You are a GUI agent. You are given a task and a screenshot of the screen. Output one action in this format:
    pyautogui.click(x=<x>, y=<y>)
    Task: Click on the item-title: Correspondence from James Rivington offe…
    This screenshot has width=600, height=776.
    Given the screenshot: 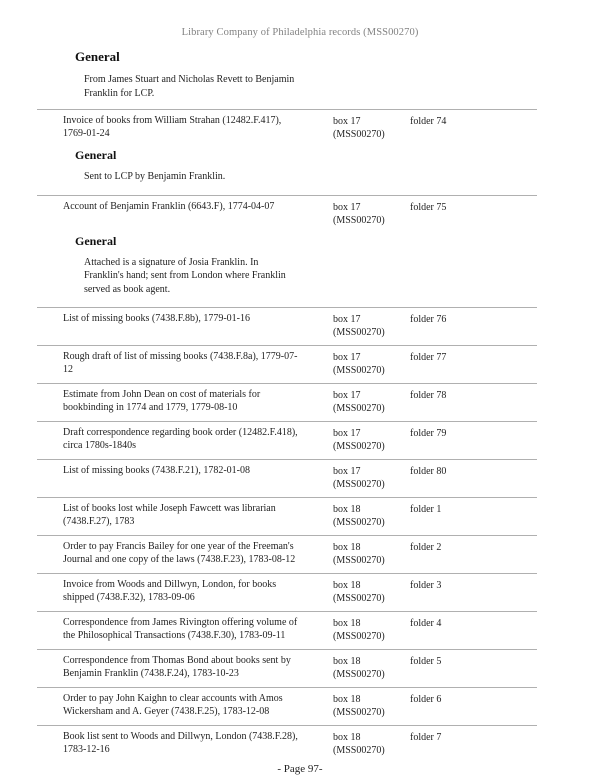 What is the action you would take?
    pyautogui.click(x=180, y=629)
    